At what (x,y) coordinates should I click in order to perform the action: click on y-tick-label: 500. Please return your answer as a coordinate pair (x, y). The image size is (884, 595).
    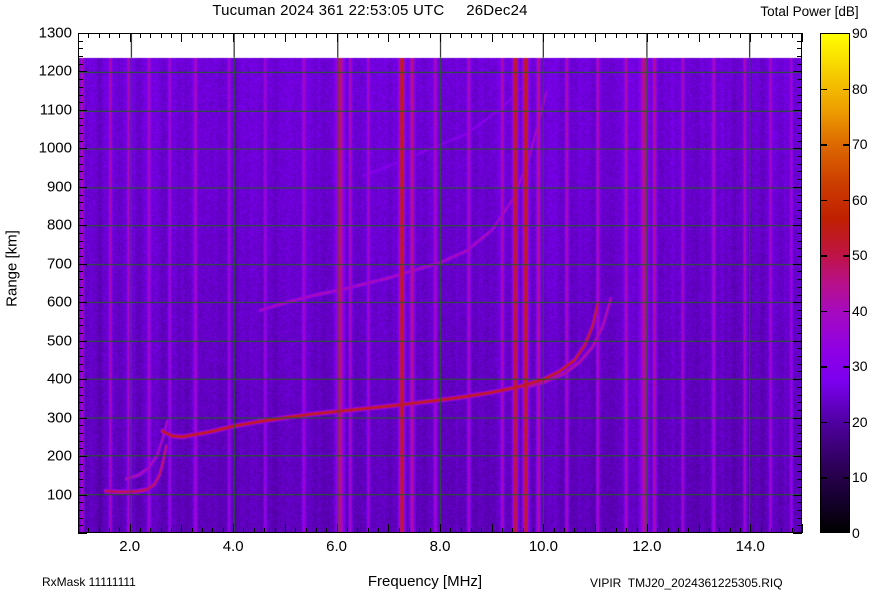
    Looking at the image, I should click on (59, 341).